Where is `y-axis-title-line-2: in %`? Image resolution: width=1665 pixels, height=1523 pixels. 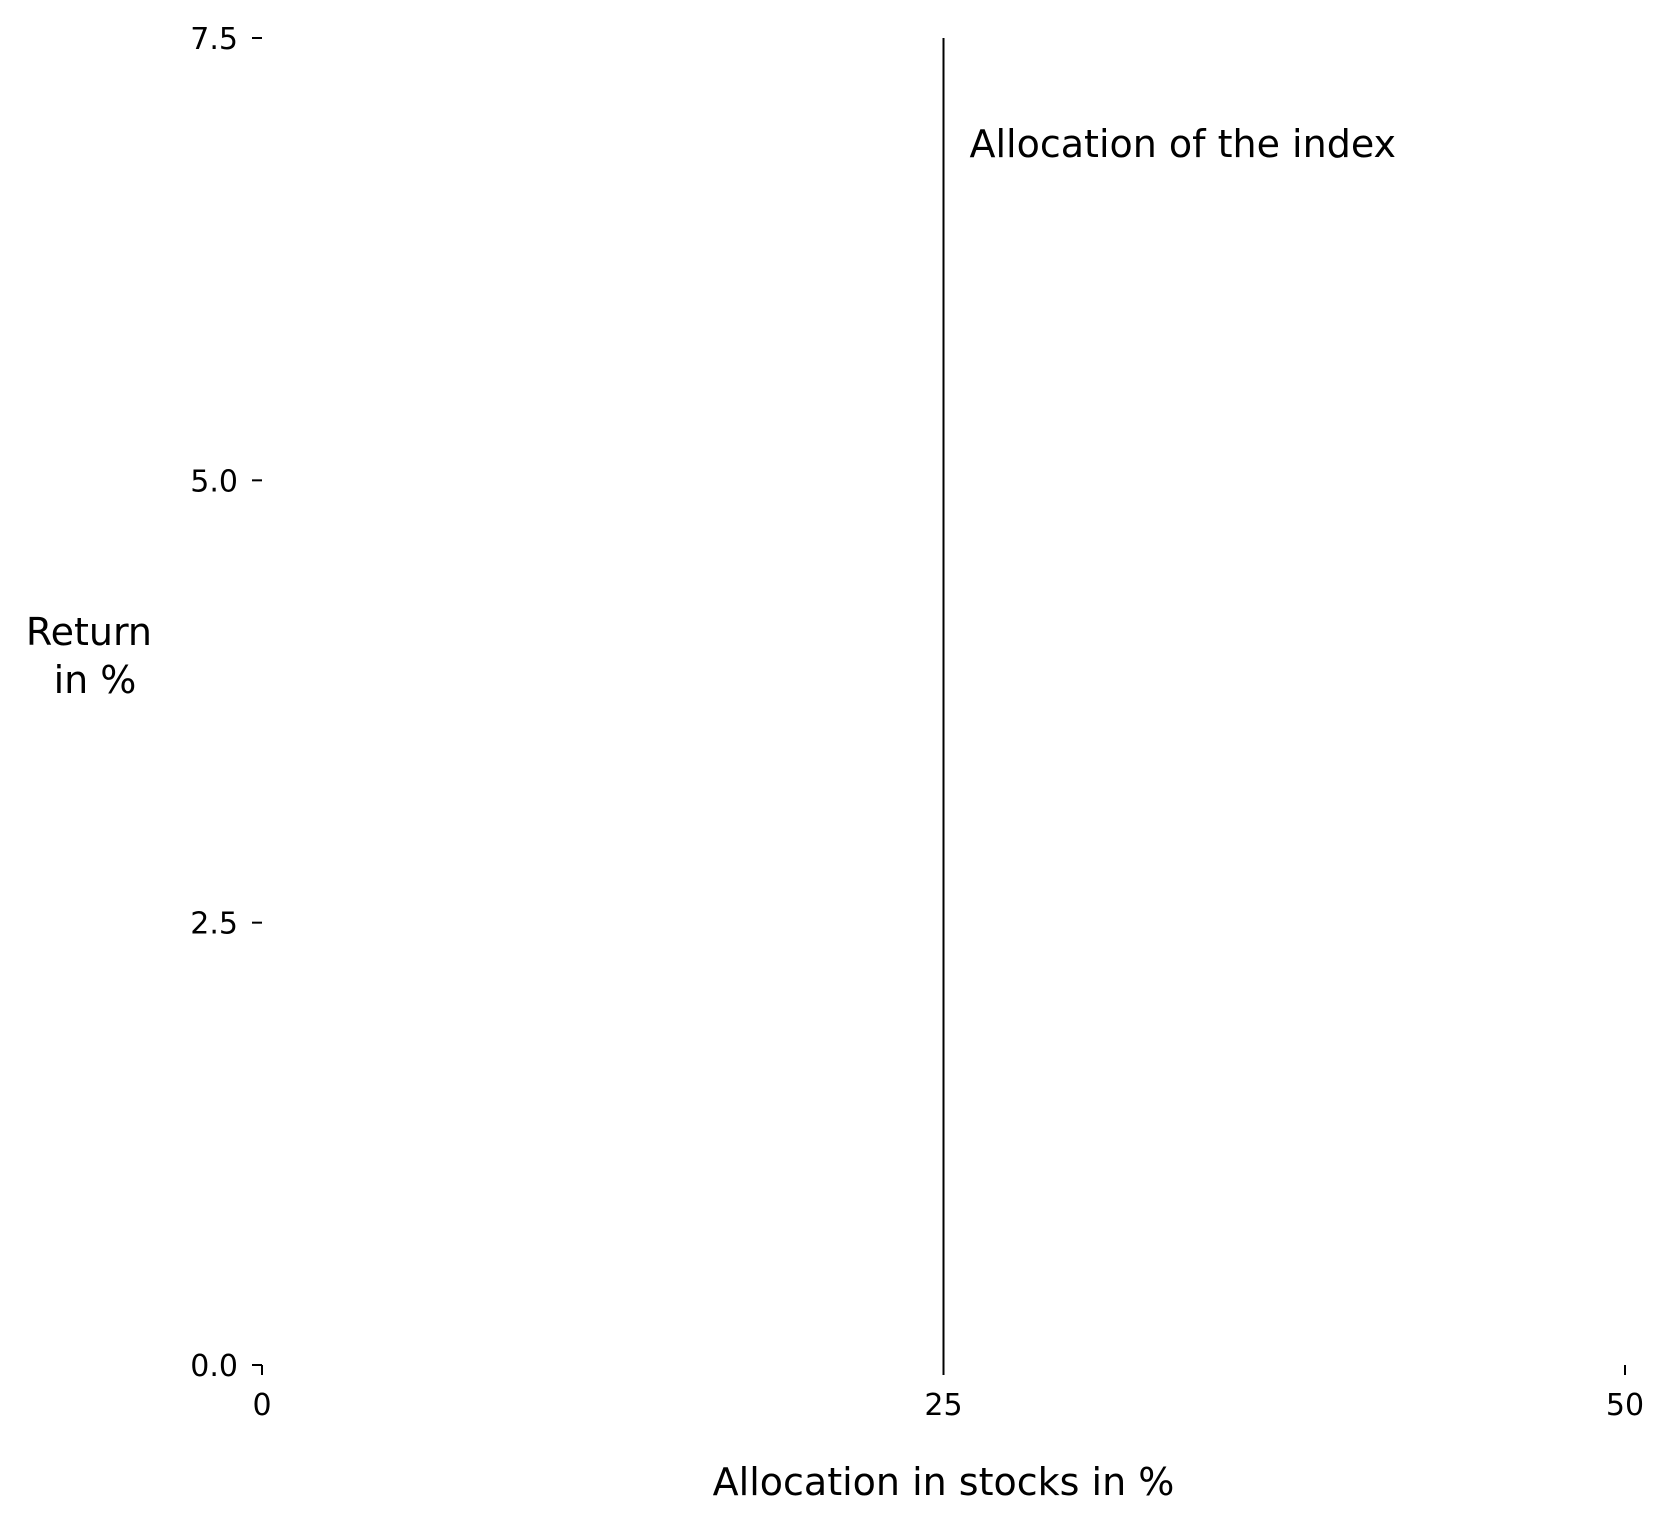
y-axis-title-line-2: in % is located at coordinates (95, 680).